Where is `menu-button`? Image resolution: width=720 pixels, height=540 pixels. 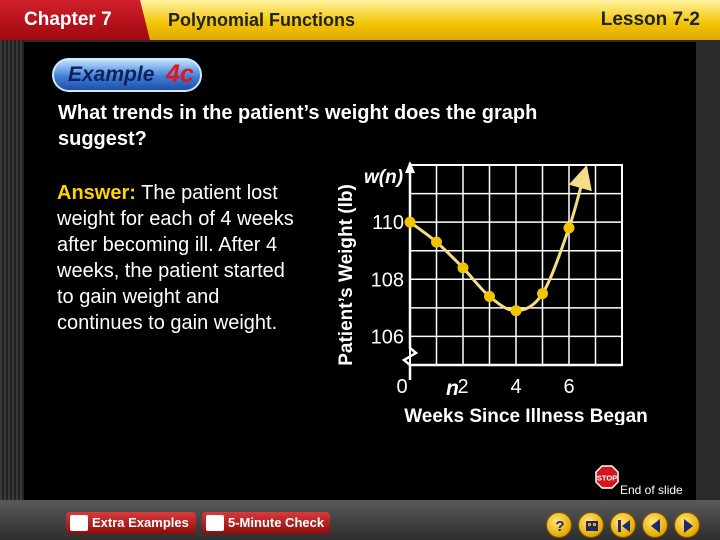 menu-button is located at coordinates (591, 525).